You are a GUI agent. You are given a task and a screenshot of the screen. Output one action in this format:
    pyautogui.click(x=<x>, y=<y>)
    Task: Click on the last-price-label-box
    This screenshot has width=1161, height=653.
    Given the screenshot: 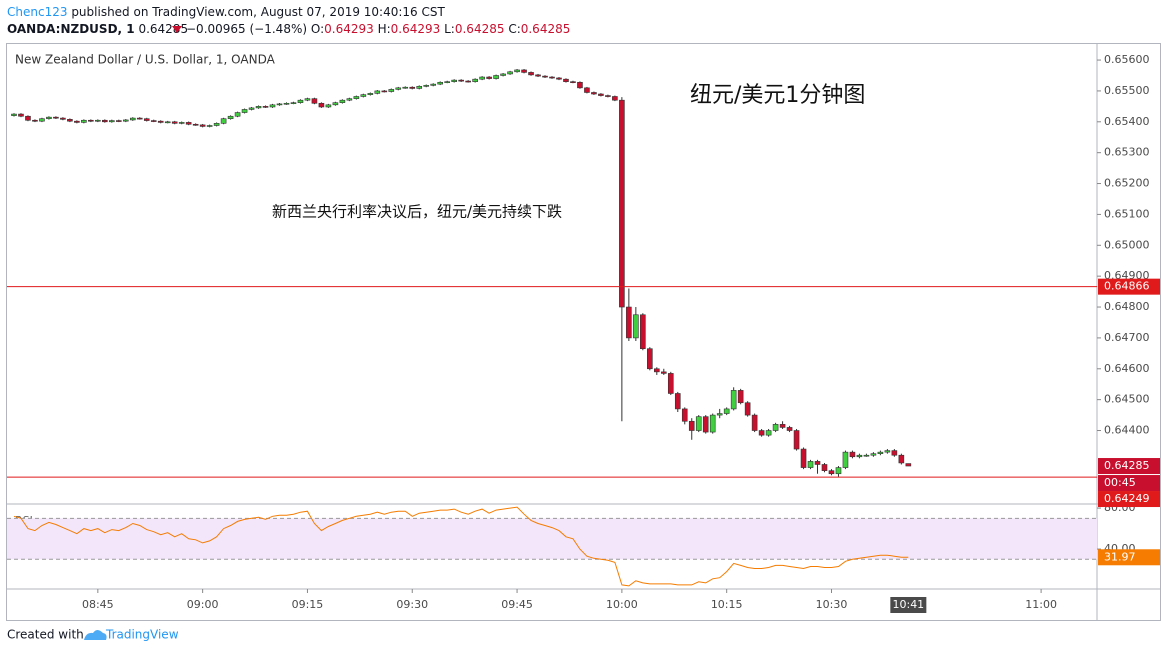 What is the action you would take?
    pyautogui.click(x=1129, y=466)
    